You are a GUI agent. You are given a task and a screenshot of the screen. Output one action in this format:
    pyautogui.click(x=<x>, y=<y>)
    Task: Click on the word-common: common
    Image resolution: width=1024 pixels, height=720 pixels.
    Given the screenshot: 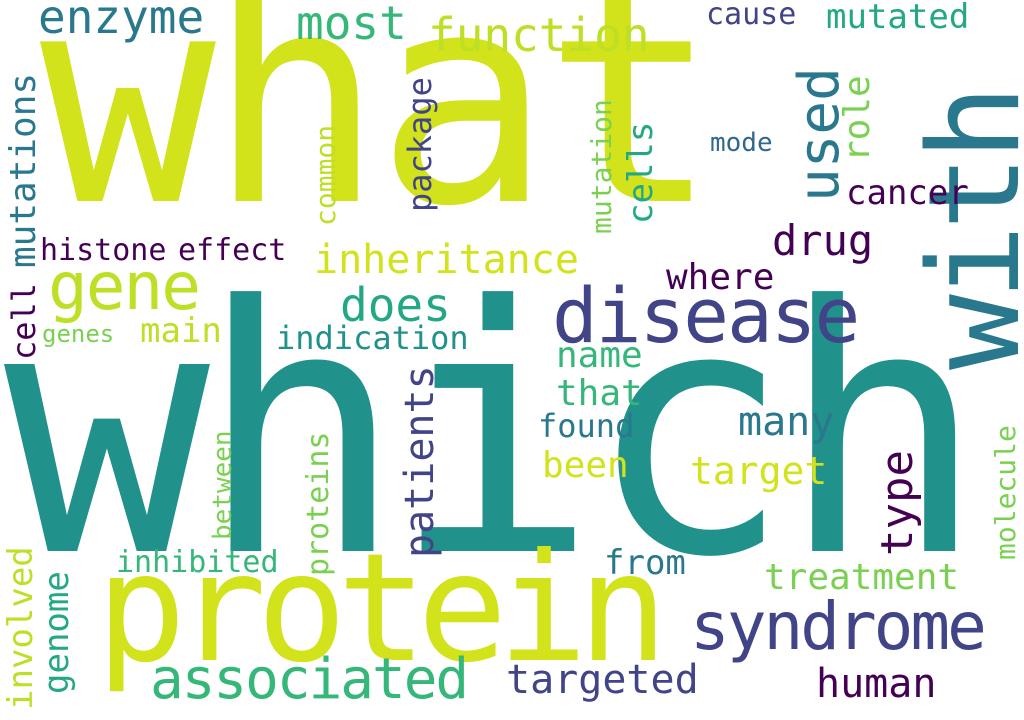 What is the action you would take?
    pyautogui.click(x=325, y=175)
    